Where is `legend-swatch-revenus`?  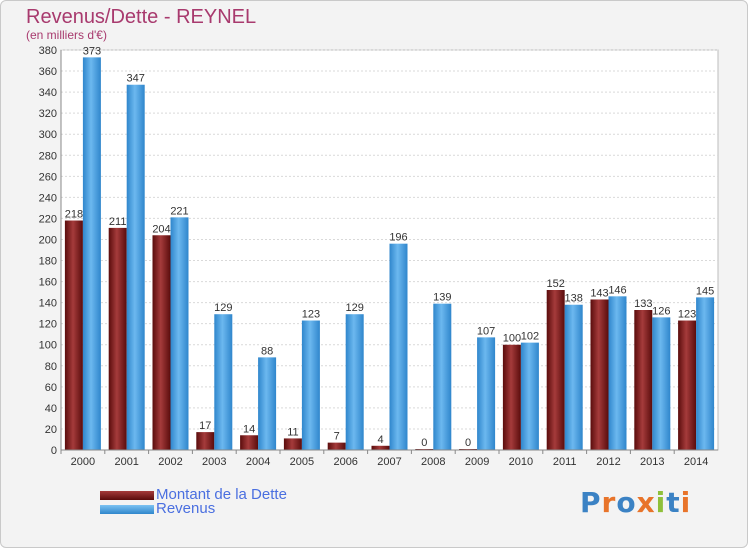 legend-swatch-revenus is located at coordinates (127, 509).